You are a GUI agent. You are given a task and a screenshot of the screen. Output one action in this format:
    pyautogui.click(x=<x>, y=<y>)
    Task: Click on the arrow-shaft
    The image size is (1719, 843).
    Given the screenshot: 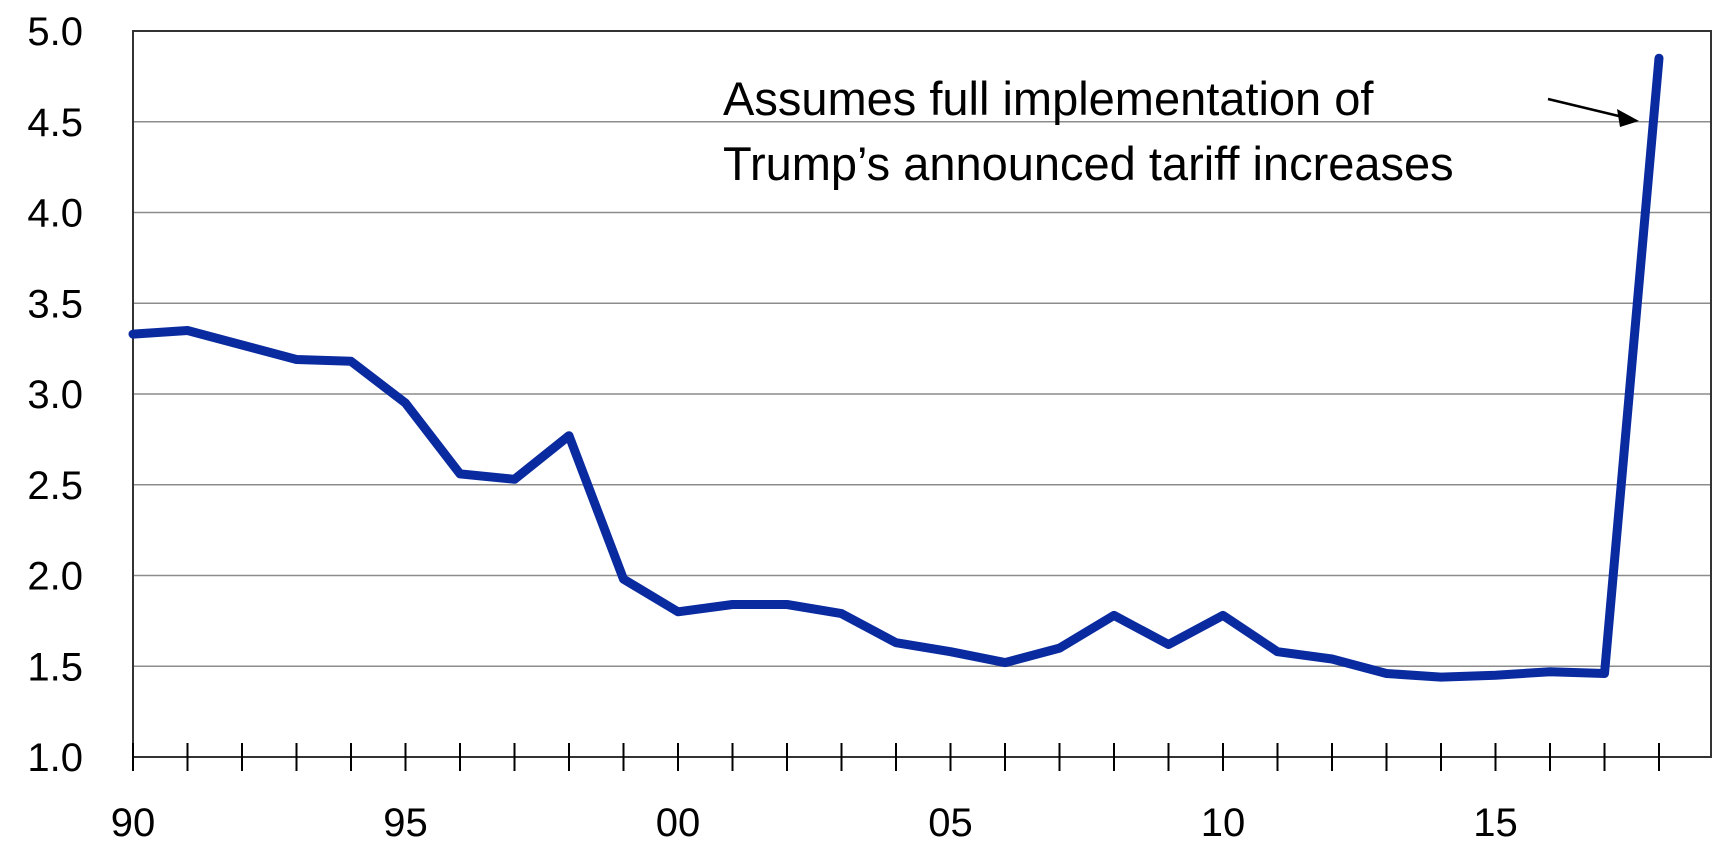 What is the action you would take?
    pyautogui.click(x=1587, y=108)
    